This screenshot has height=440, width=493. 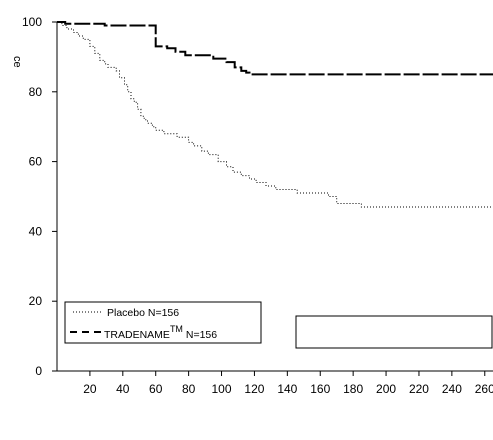 What do you see at coordinates (386, 389) in the screenshot?
I see `x-tick-label: 200` at bounding box center [386, 389].